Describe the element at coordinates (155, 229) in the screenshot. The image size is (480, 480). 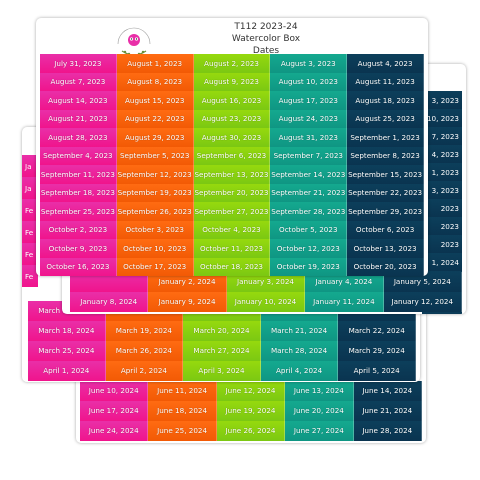
I see `date-sticker: October 3, 2023` at that location.